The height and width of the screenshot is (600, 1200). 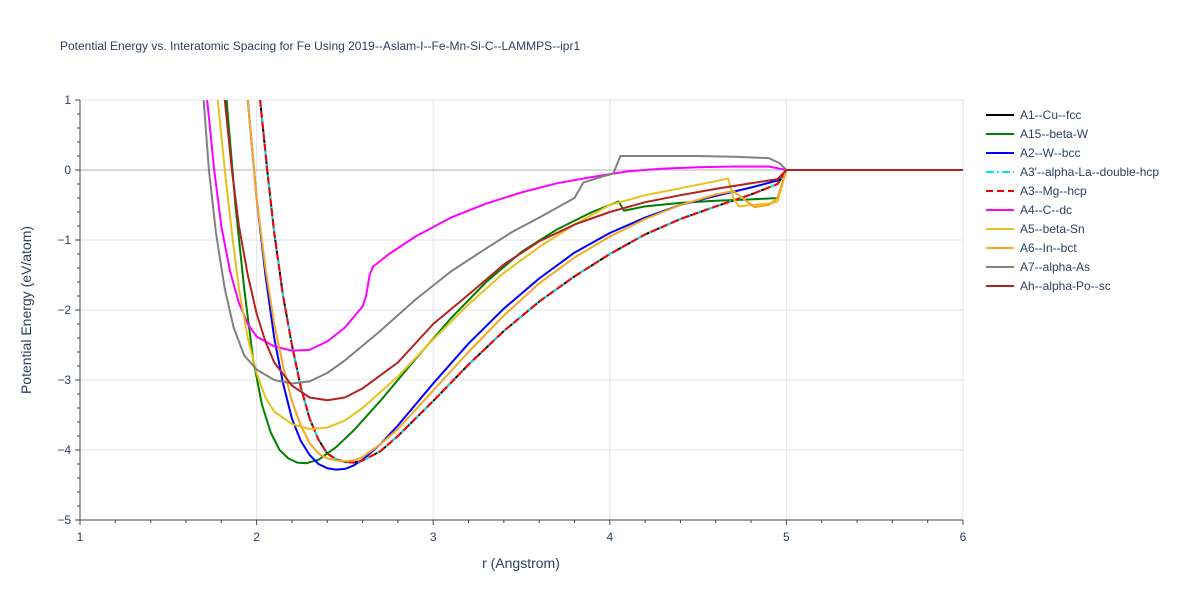 What do you see at coordinates (64, 310) in the screenshot?
I see `y-tick-label: −2` at bounding box center [64, 310].